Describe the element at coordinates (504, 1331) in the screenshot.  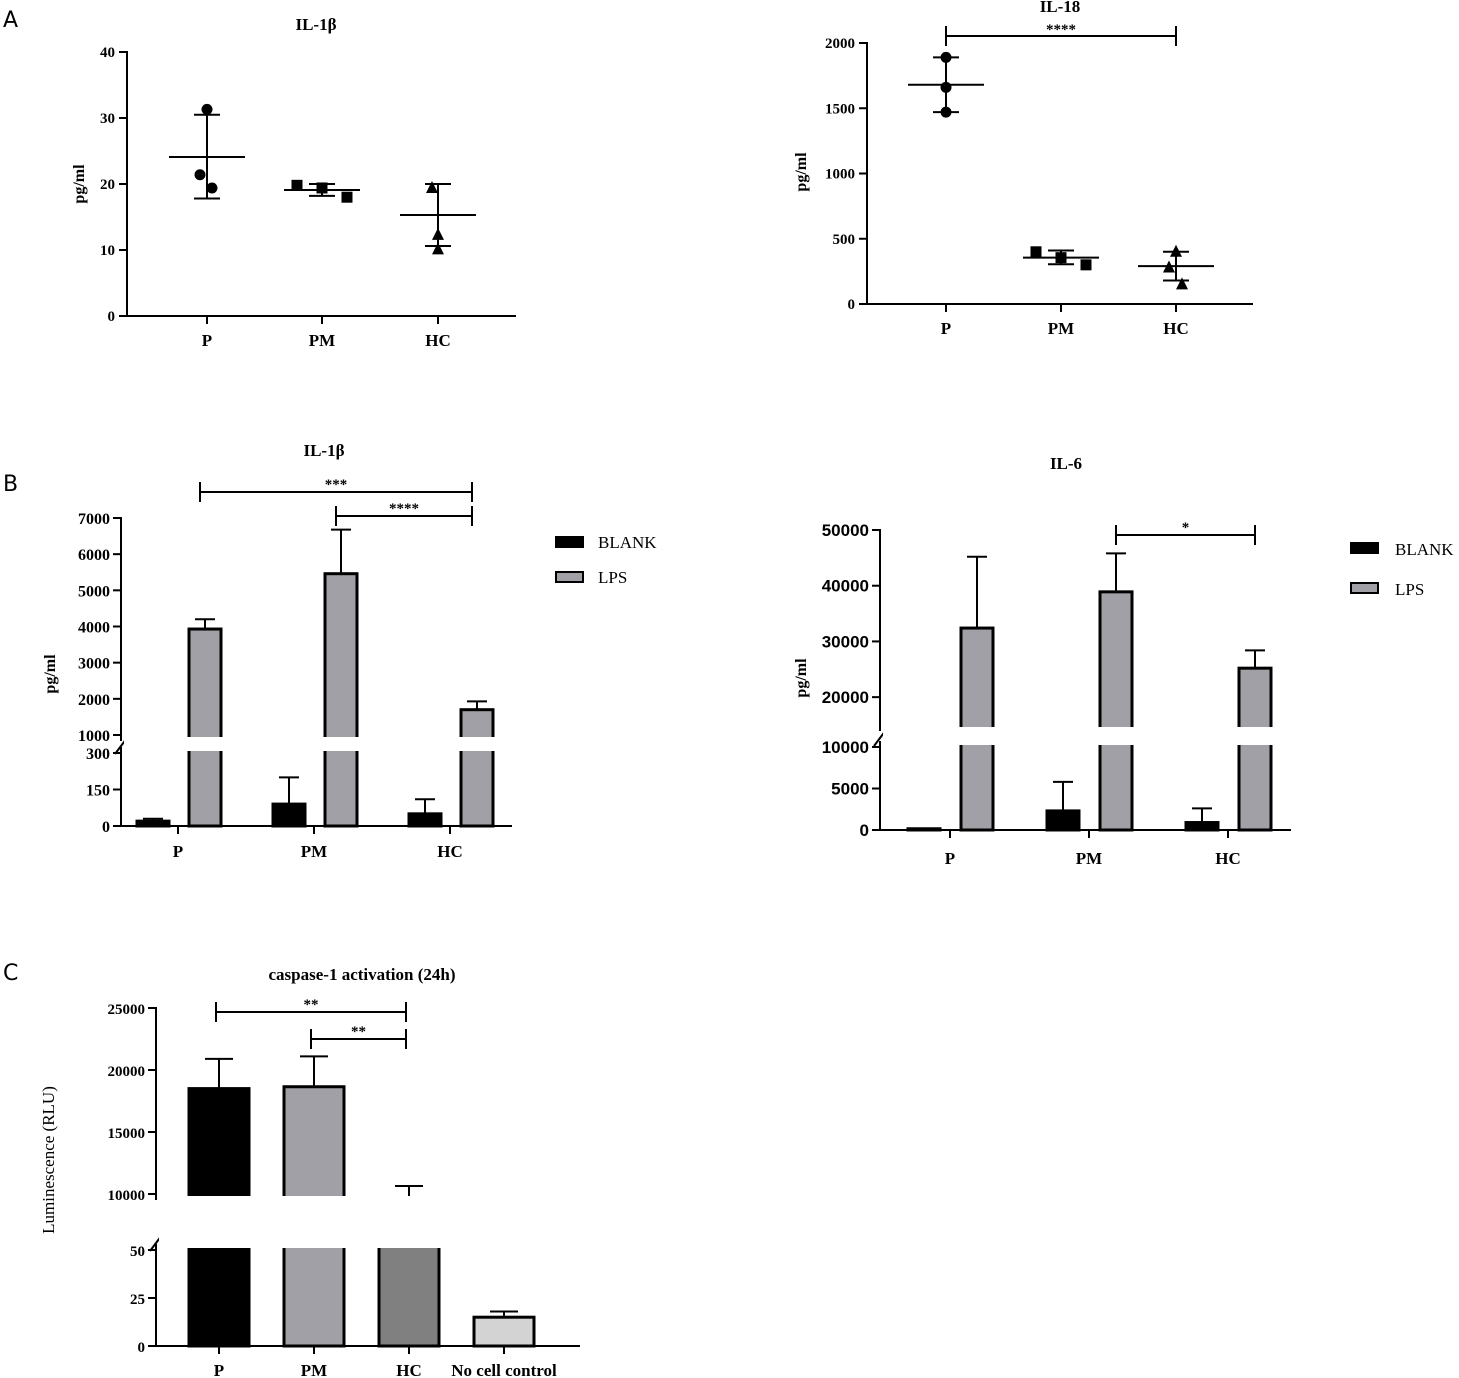
I see `bar` at that location.